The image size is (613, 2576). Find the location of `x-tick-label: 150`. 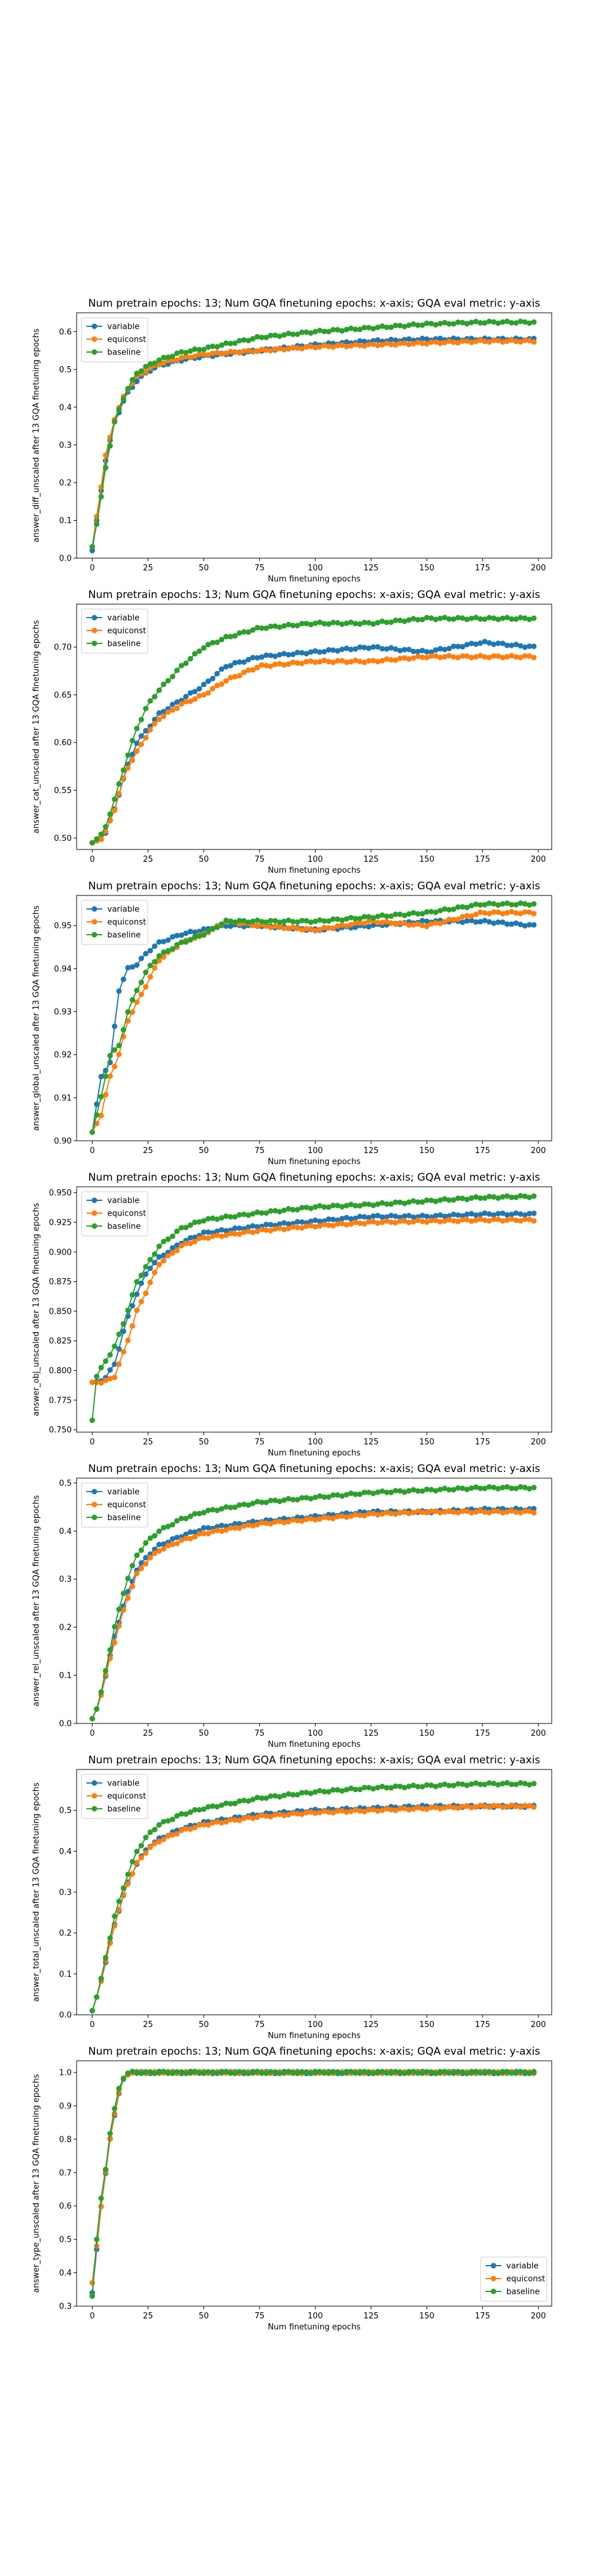

x-tick-label: 150 is located at coordinates (427, 2316).